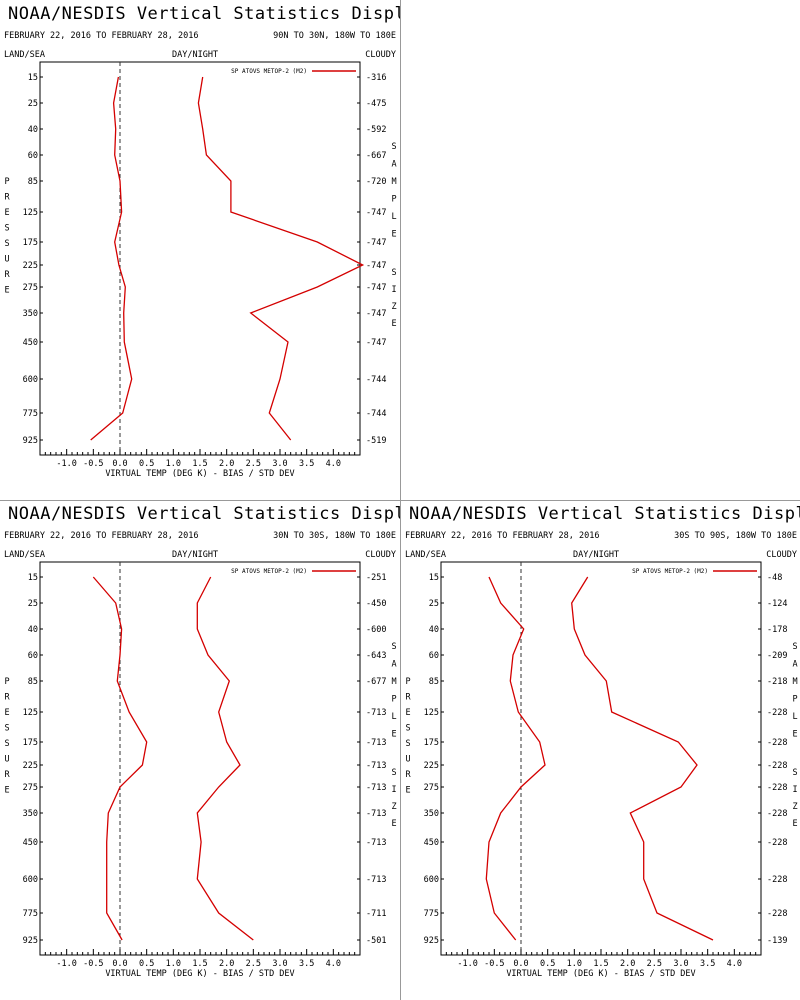 This screenshot has height=1000, width=800. What do you see at coordinates (30, 243) in the screenshot?
I see `pressure-level-label: 175` at bounding box center [30, 243].